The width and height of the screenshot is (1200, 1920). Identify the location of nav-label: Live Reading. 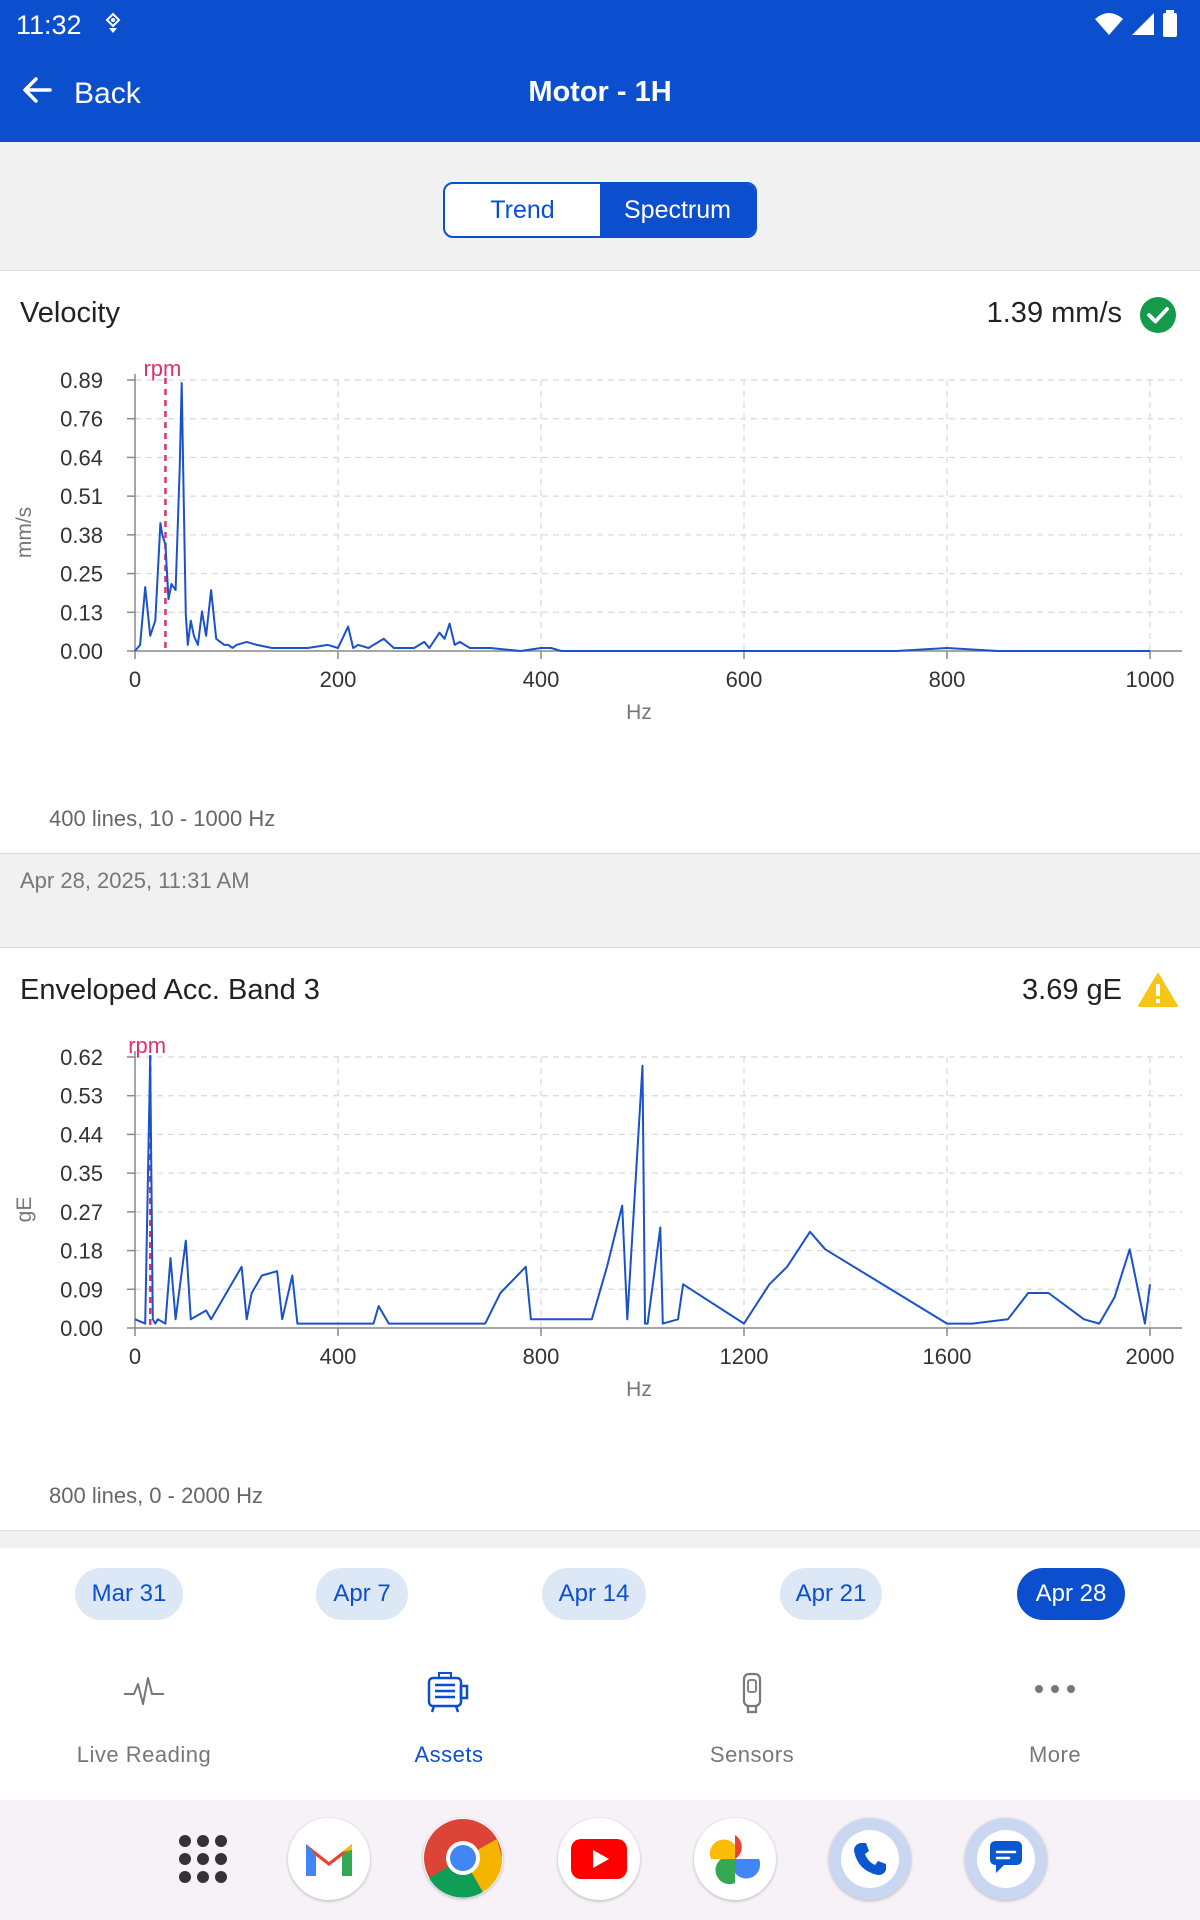
(144, 1754).